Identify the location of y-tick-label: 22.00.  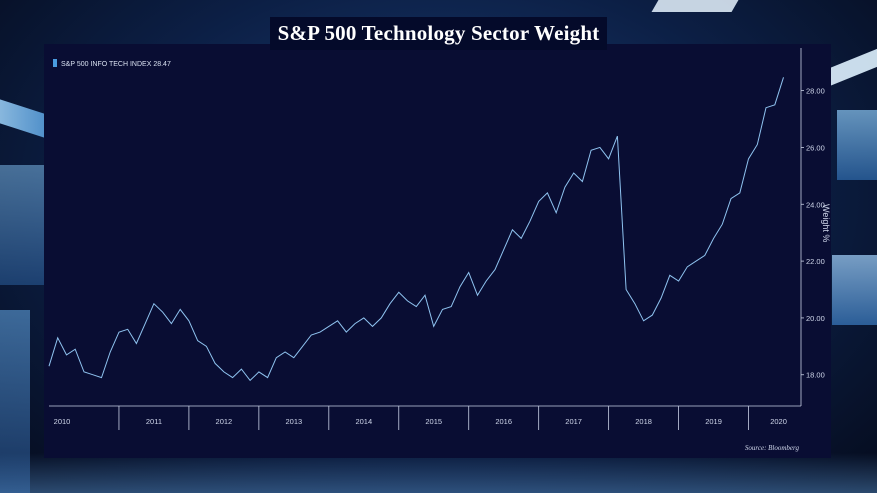
(815, 261).